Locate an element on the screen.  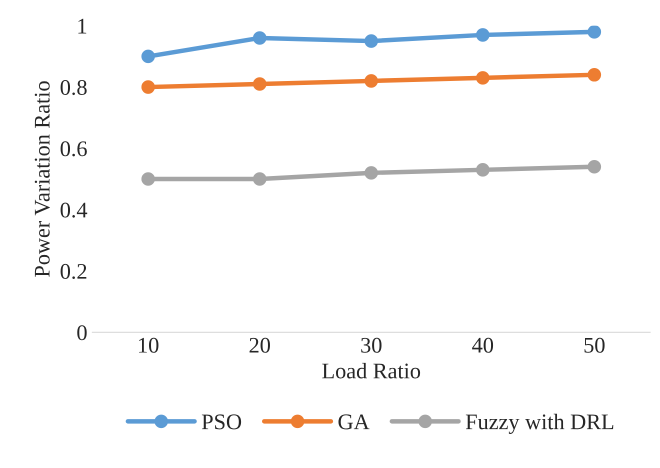
legend-label: PSO is located at coordinates (222, 422).